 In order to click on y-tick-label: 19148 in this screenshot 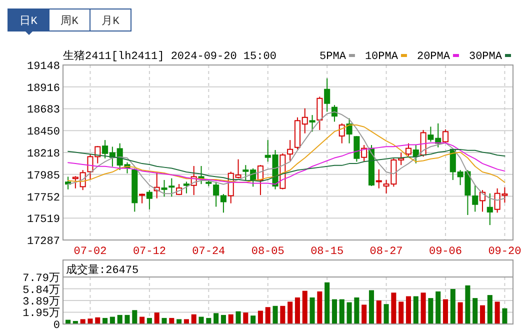, I will do `click(43, 67)`.